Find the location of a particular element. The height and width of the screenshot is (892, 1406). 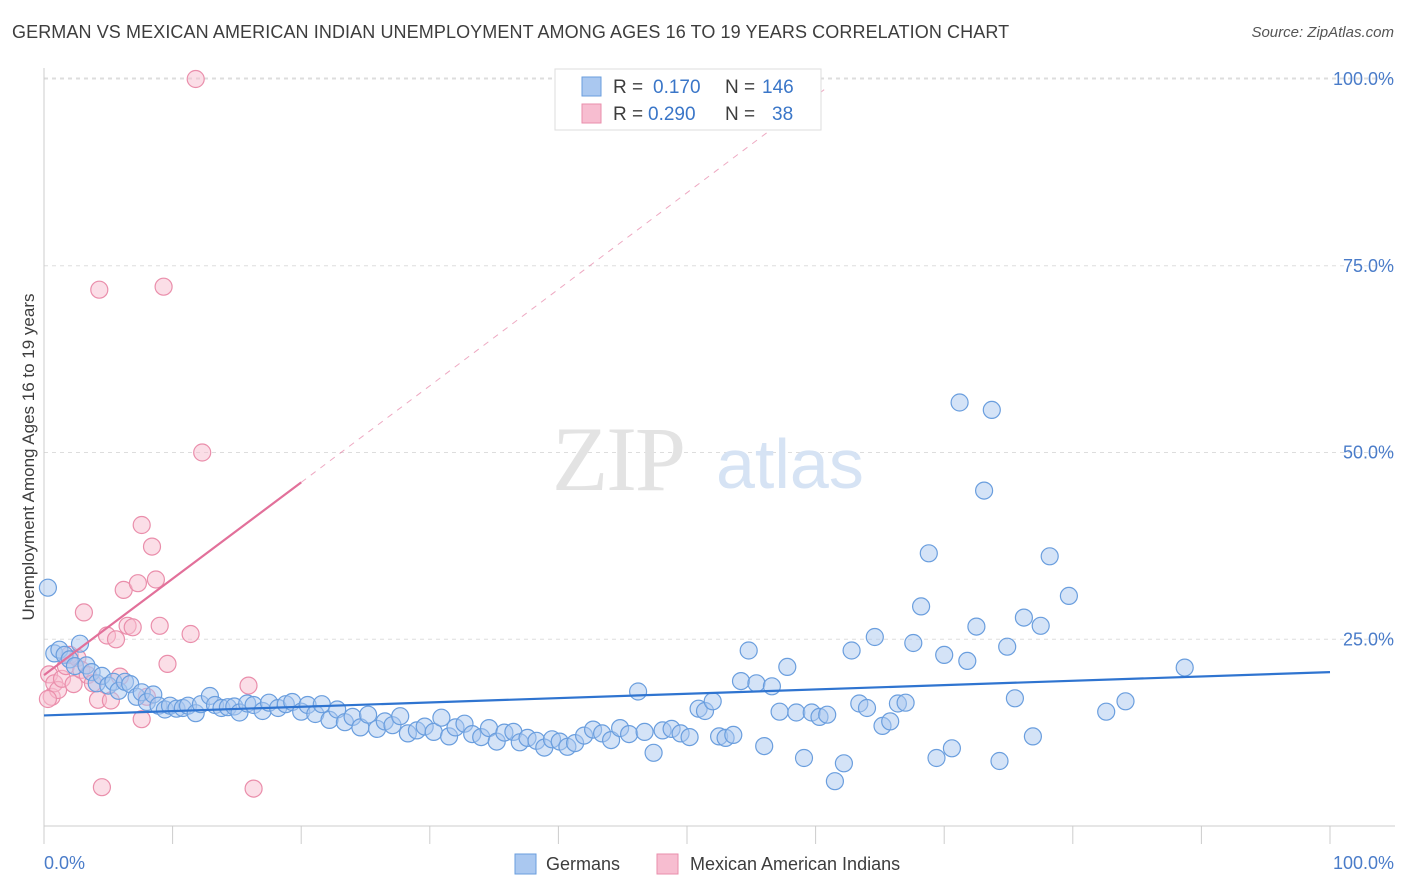

bottom-legend-swatch-mexican is located at coordinates (667, 864).